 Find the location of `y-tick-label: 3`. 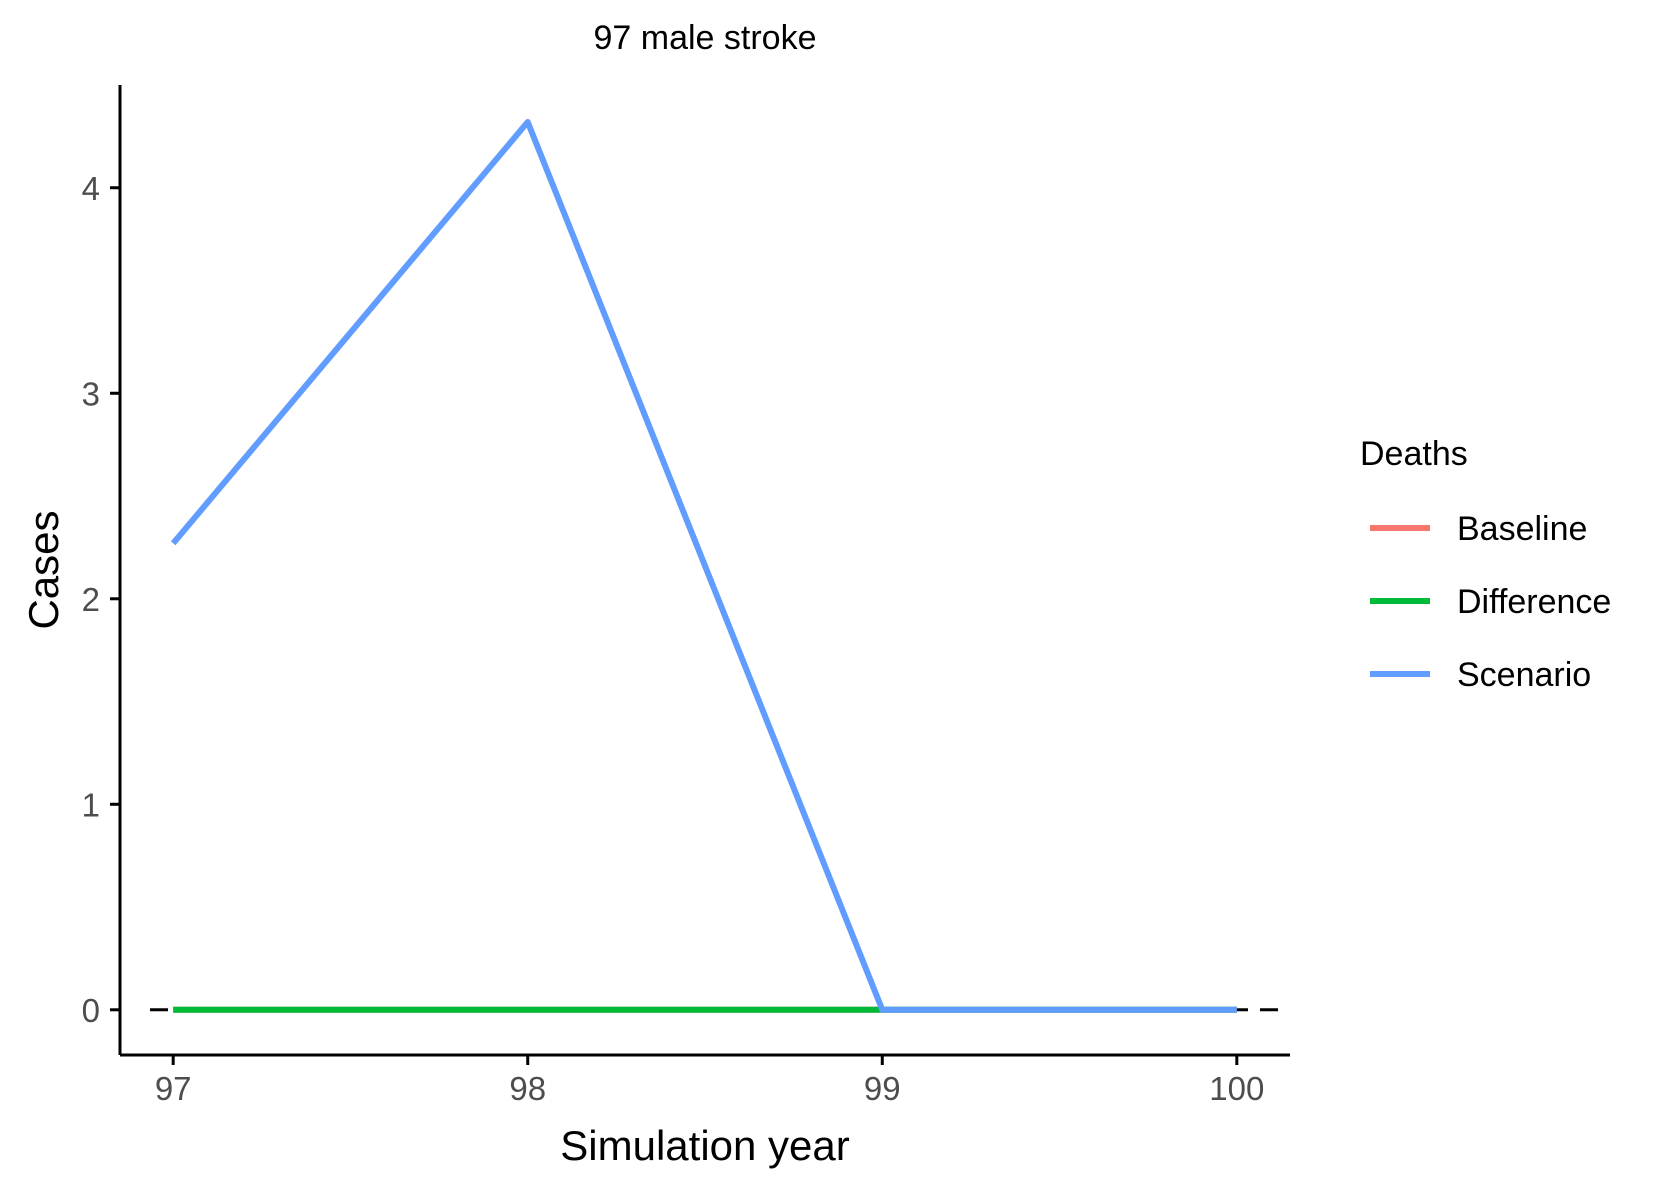

y-tick-label: 3 is located at coordinates (91, 393).